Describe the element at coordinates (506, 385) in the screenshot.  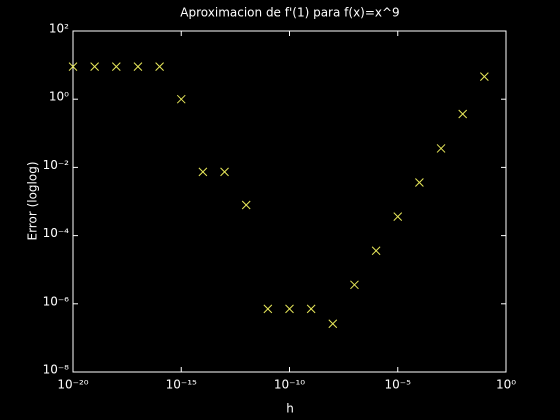
I see `x-tick-label: 10⁰` at that location.